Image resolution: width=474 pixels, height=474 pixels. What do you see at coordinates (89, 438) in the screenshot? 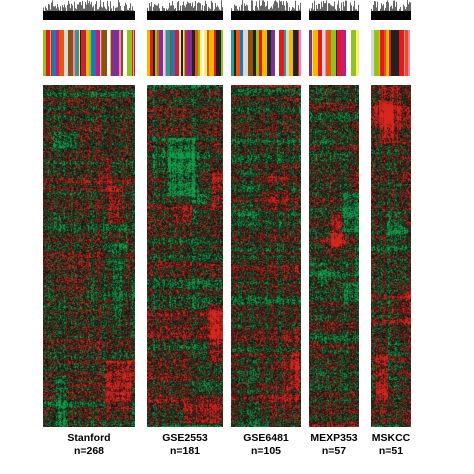
I see `dataset-name: Stanford` at bounding box center [89, 438].